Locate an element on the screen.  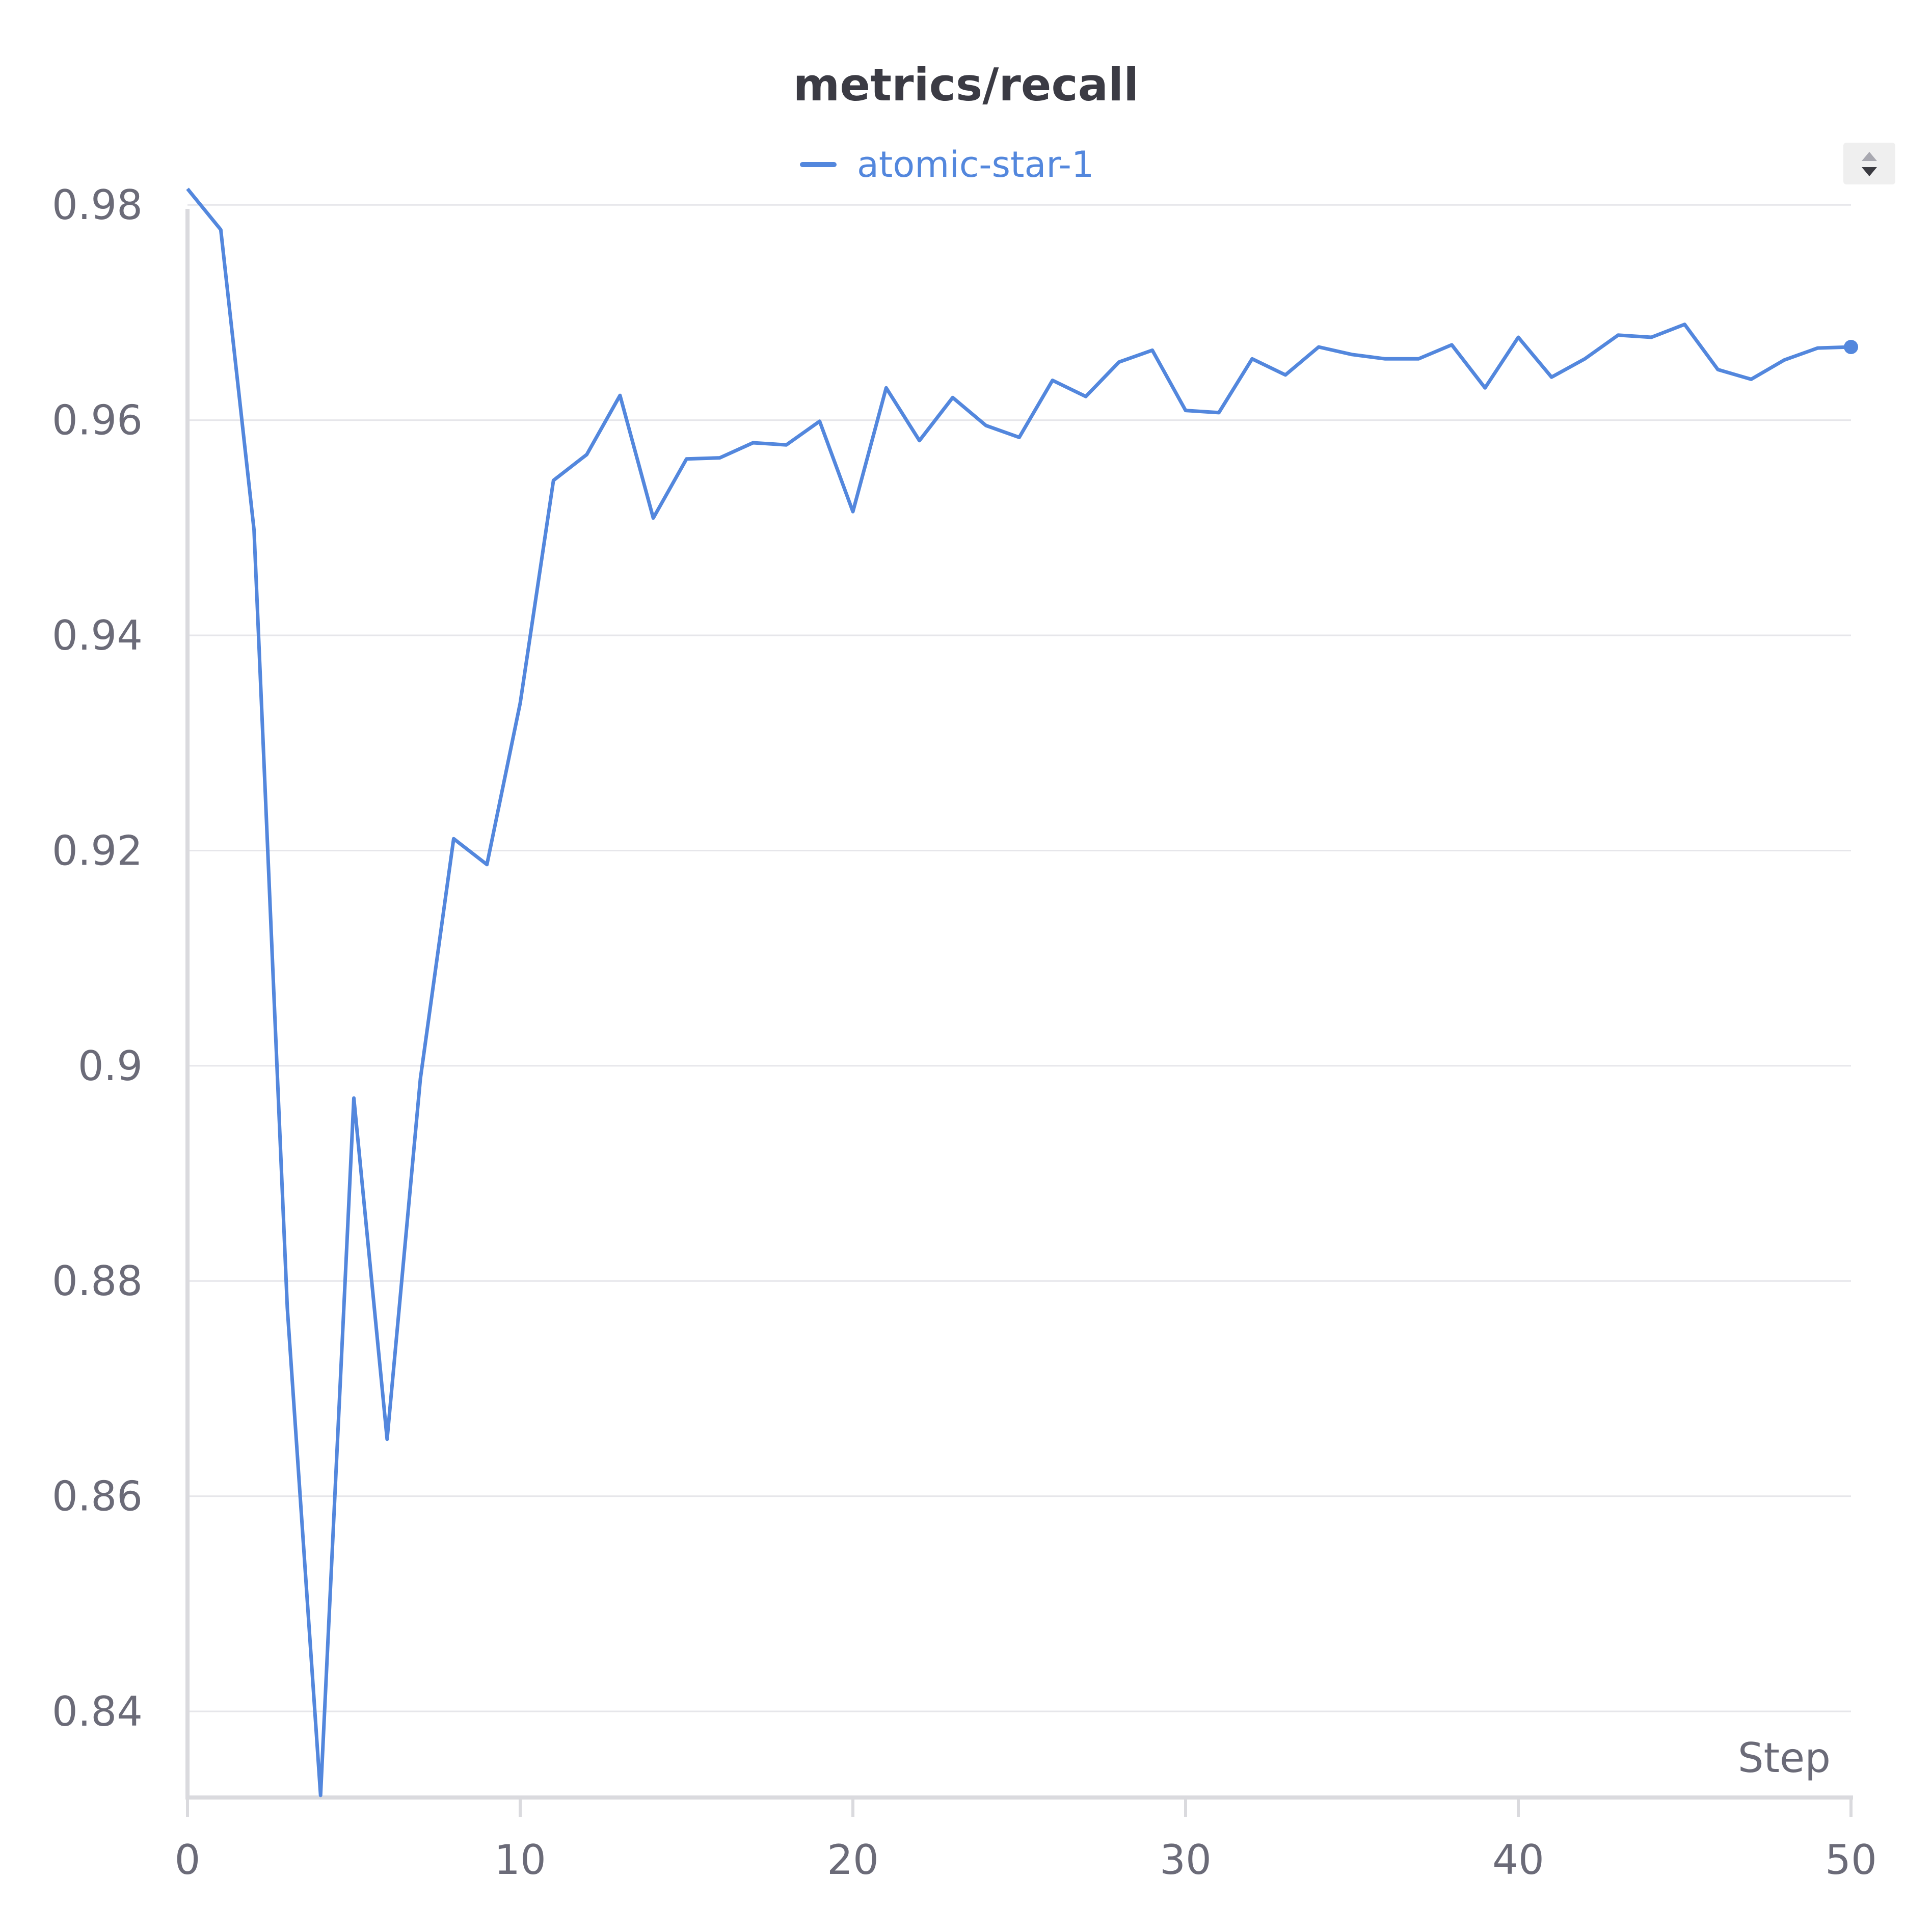
y-tick-label: 0.9 is located at coordinates (110, 1066).